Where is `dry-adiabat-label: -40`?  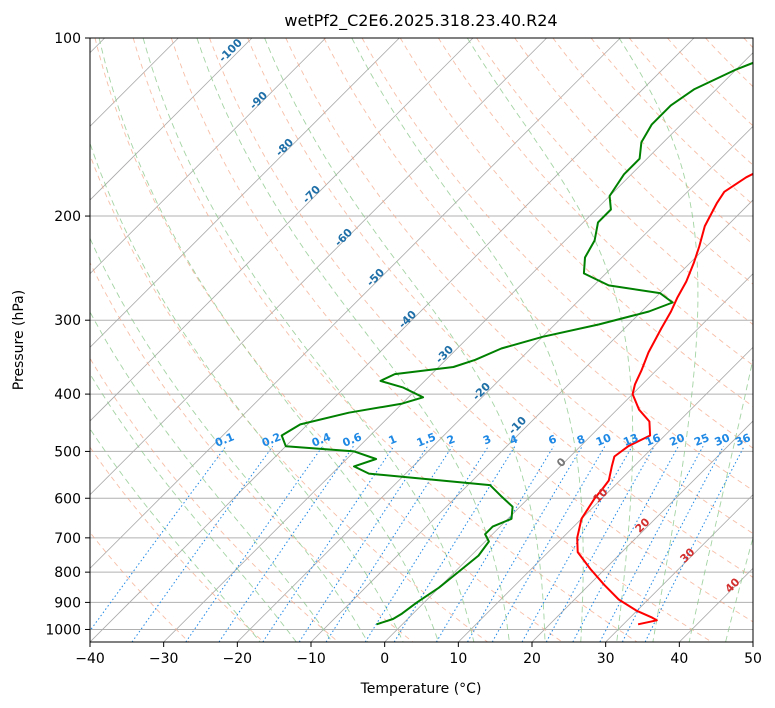
dry-adiabat-label: -40 is located at coordinates (407, 319).